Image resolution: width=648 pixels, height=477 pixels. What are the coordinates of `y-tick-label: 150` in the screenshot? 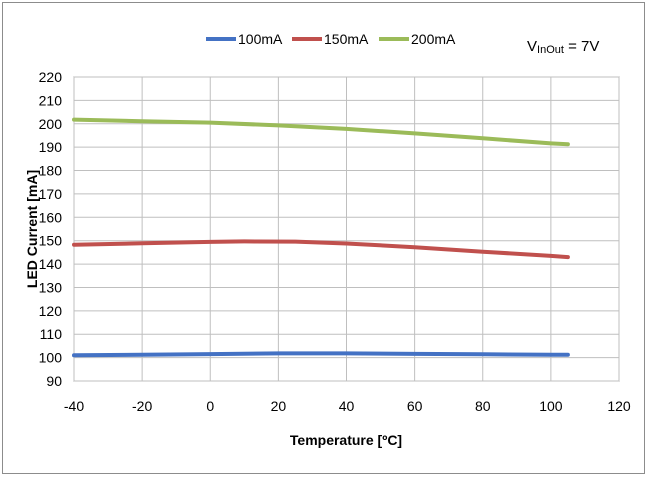 It's located at (51, 241).